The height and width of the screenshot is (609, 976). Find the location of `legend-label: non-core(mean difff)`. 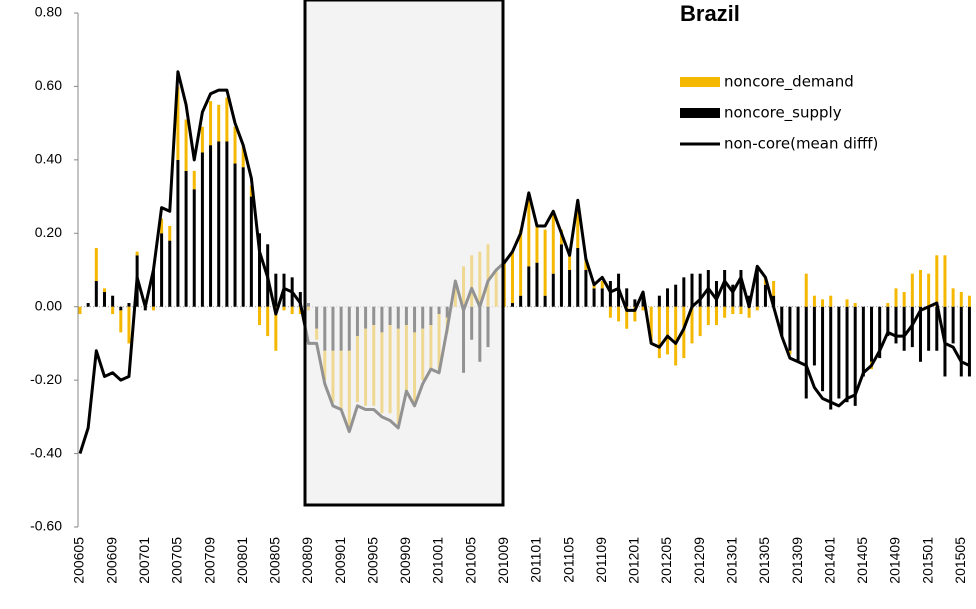

legend-label: non-core(mean difff) is located at coordinates (801, 144).